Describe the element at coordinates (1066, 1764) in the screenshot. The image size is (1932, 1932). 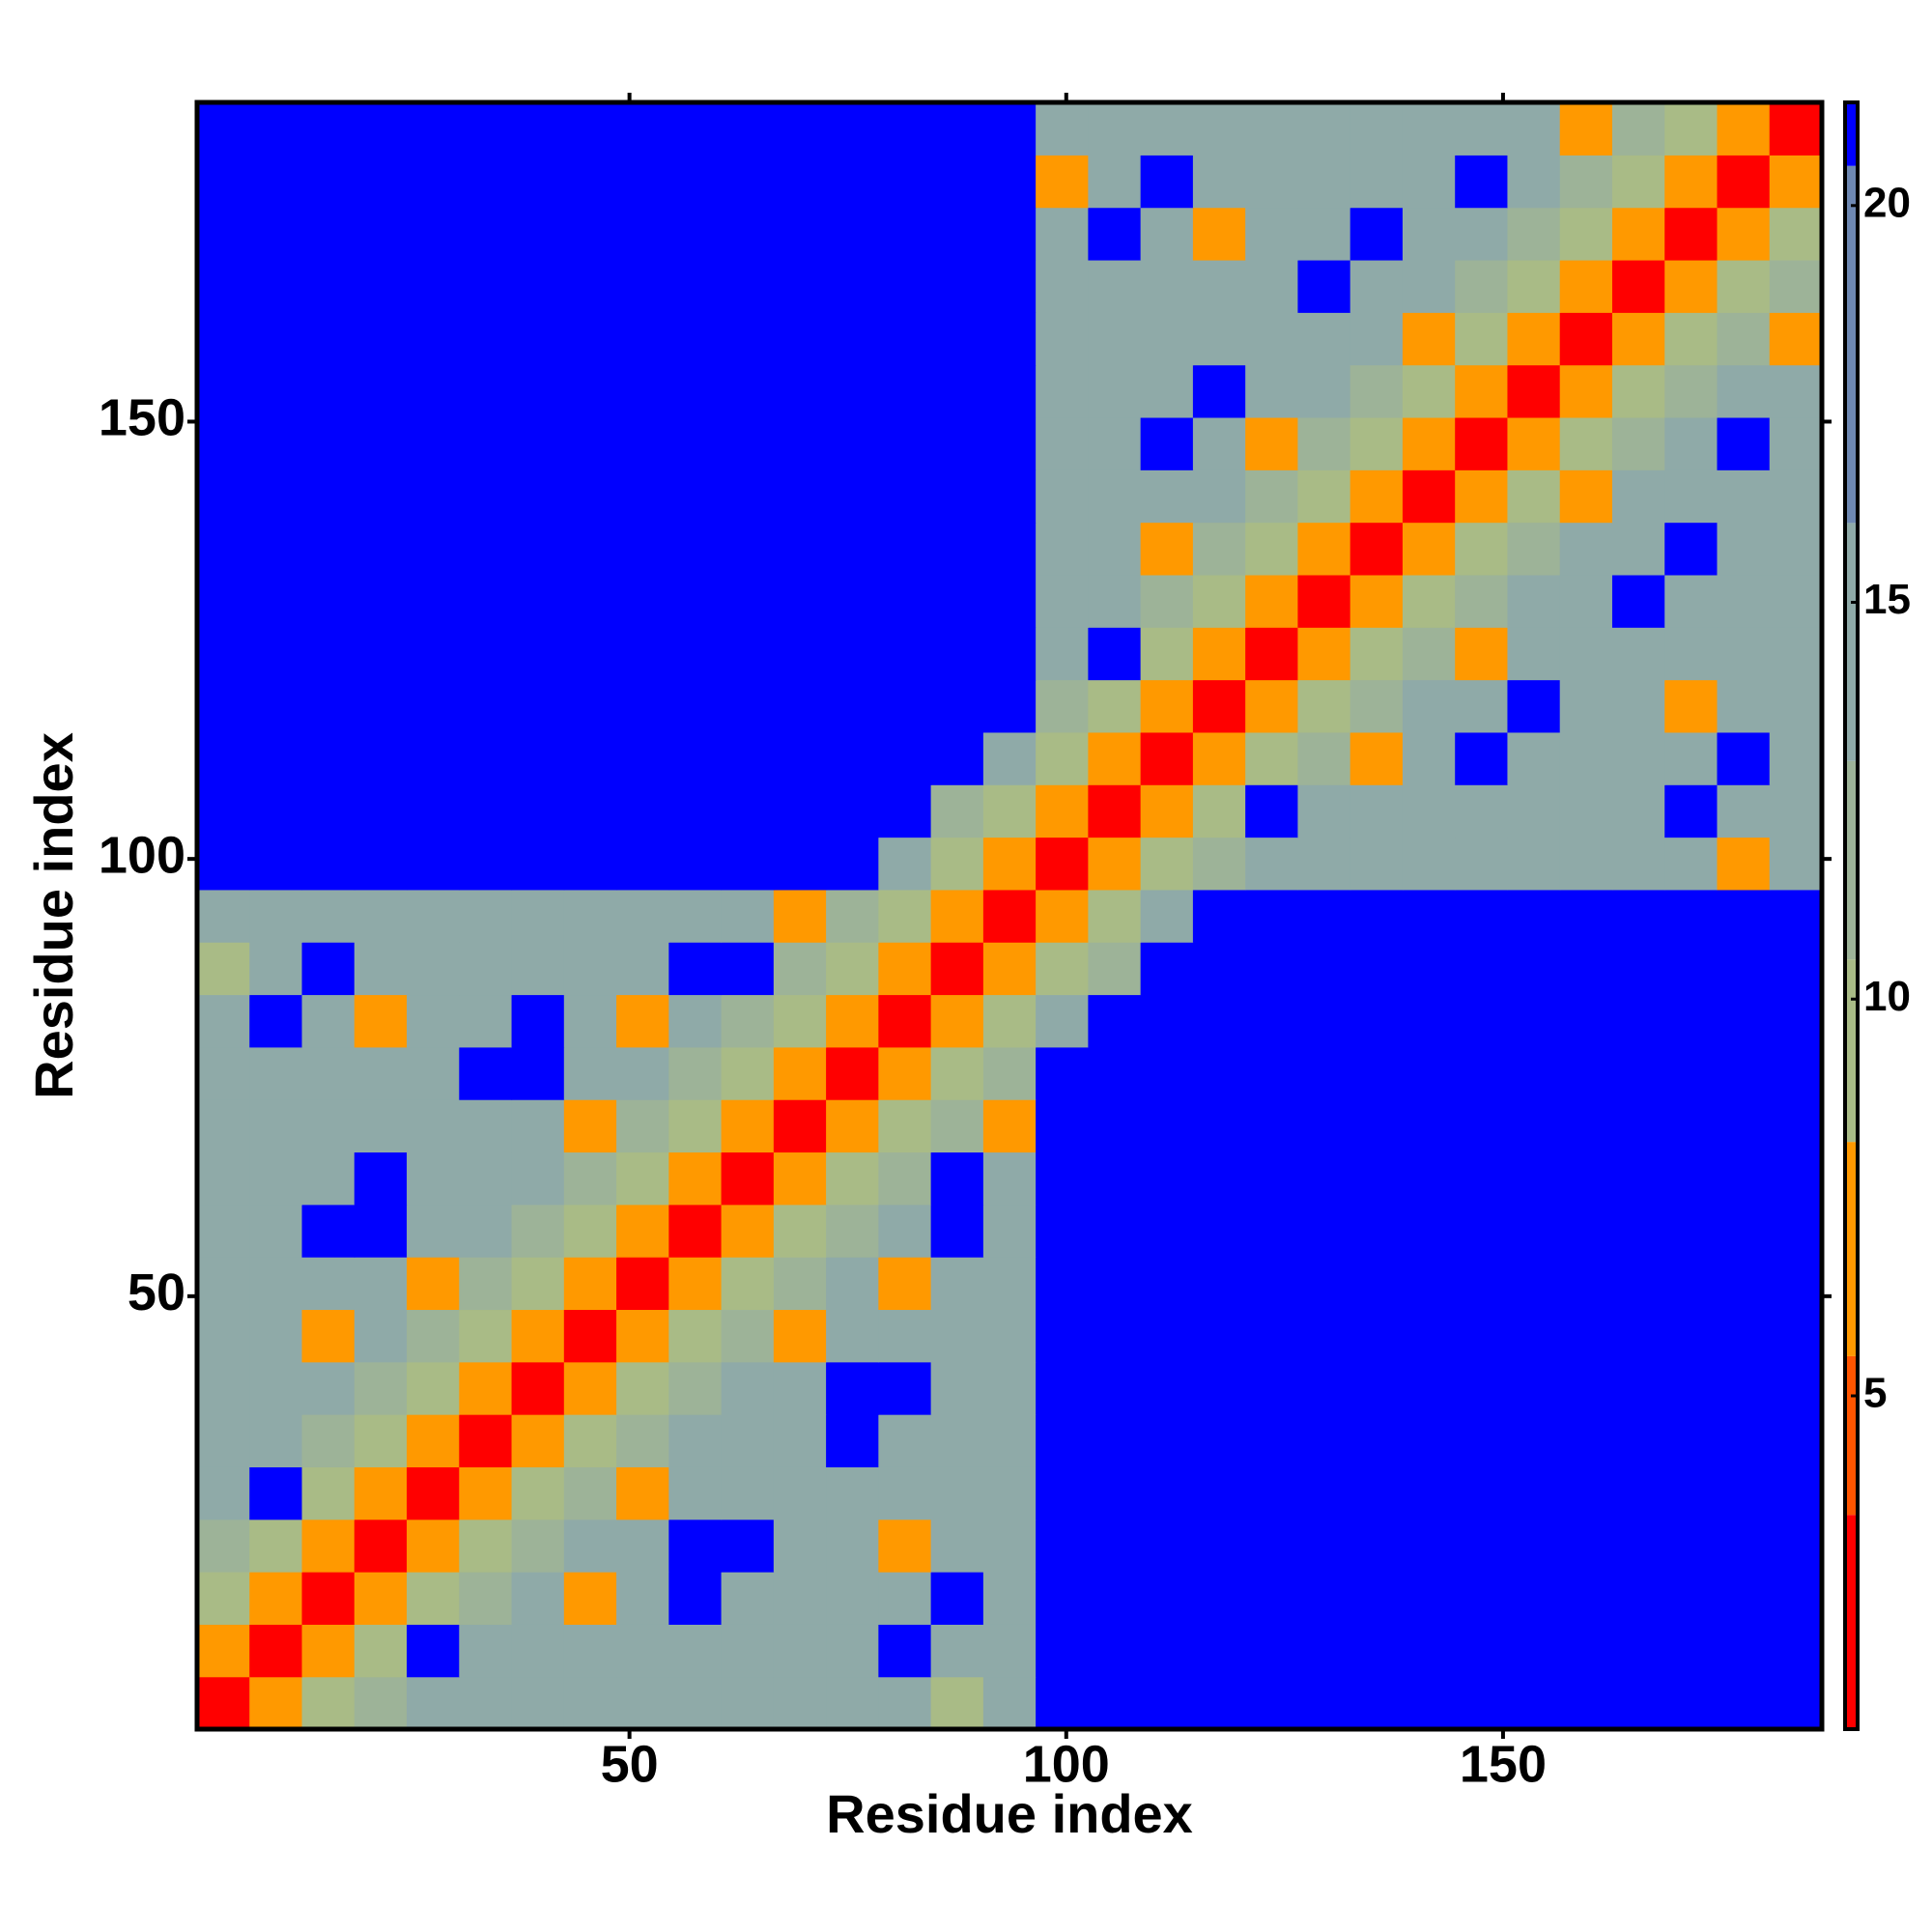
I see `x-tick-label: 100` at that location.